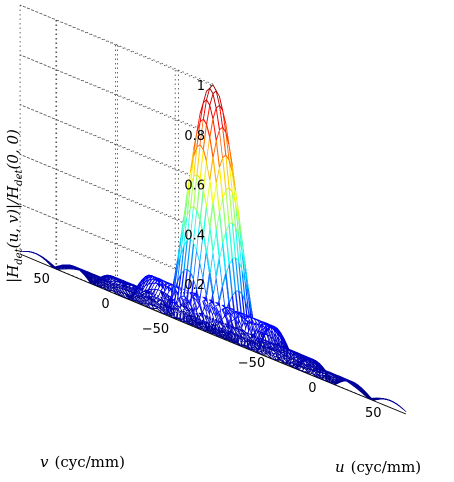 This screenshot has height=482, width=454. Describe the element at coordinates (194, 235) in the screenshot. I see `z-tick-label: 0.4` at that location.